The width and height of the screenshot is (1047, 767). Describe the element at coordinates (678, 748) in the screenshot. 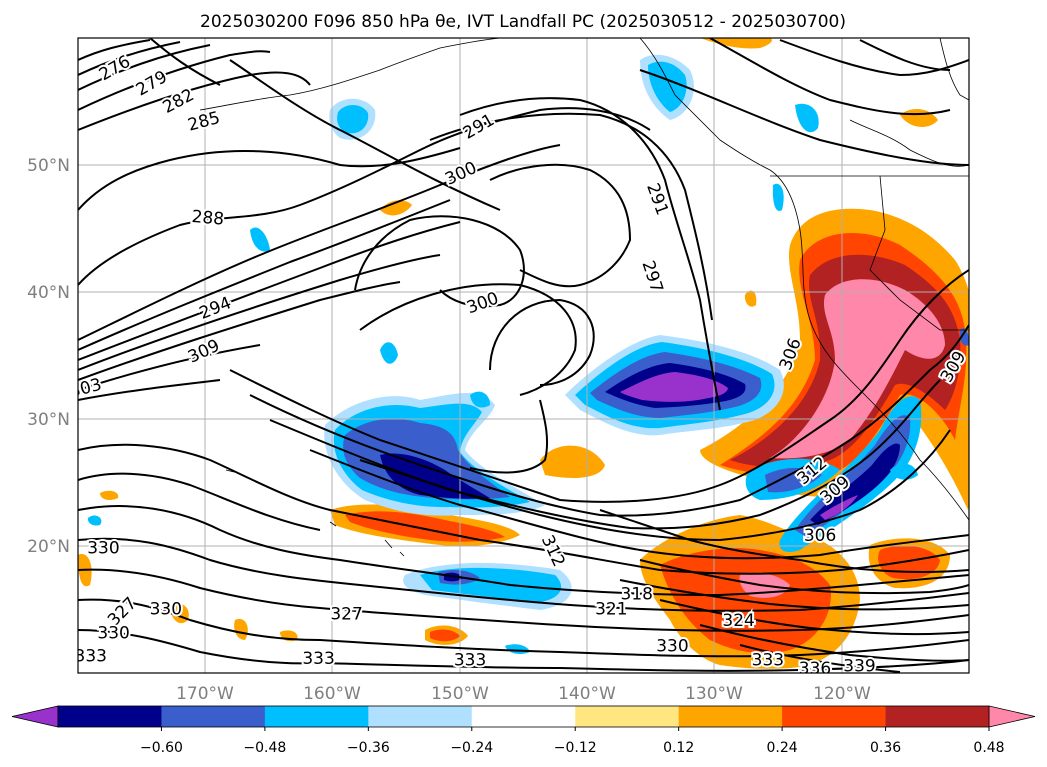

I see `colorbar-tick-label: 0.12` at that location.